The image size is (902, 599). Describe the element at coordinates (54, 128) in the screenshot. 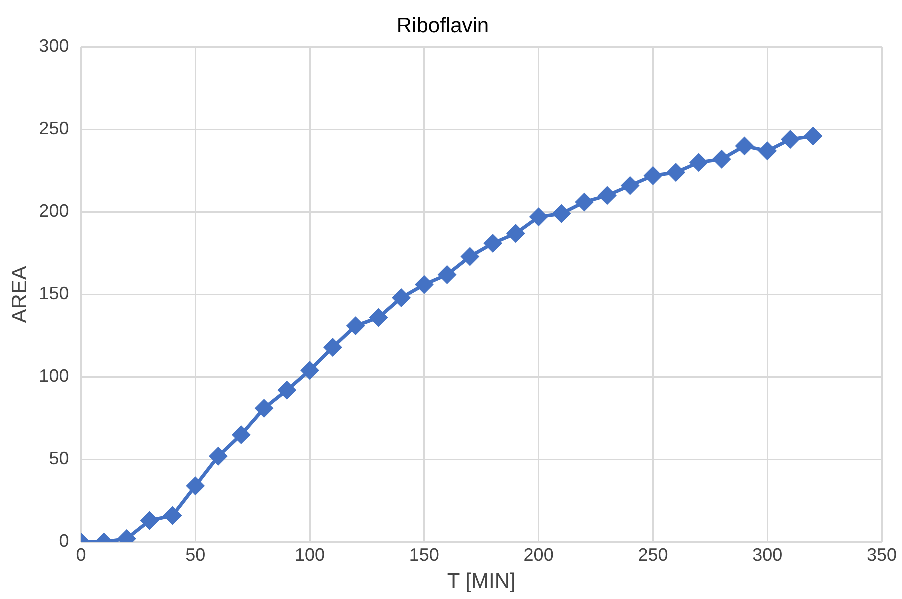

I see `y-tick-label: 250` at that location.